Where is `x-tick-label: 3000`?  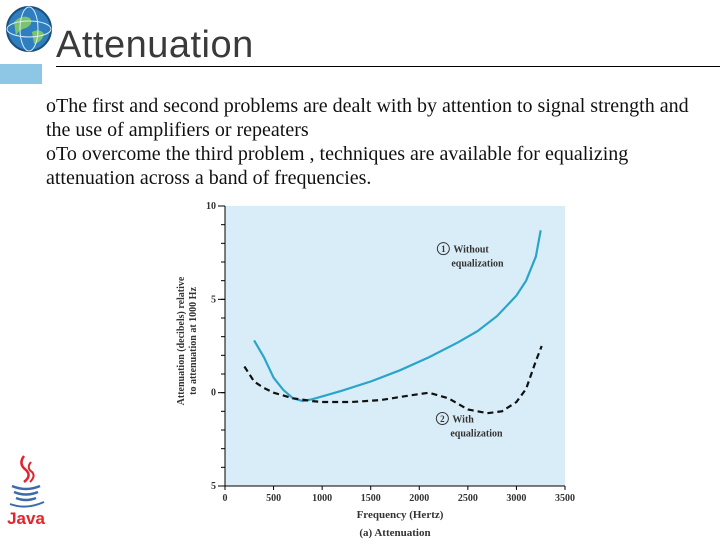 x-tick-label: 3000 is located at coordinates (516, 498).